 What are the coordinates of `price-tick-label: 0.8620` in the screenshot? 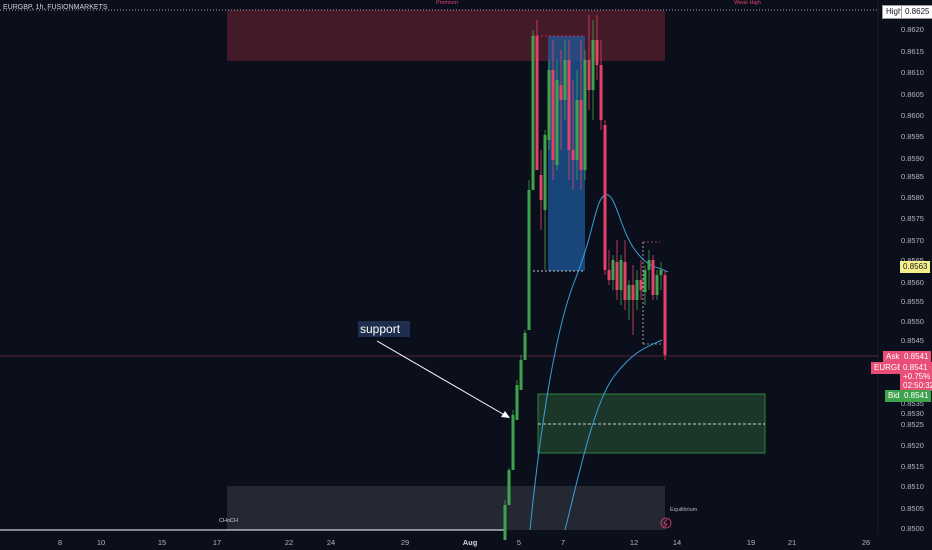 It's located at (912, 29).